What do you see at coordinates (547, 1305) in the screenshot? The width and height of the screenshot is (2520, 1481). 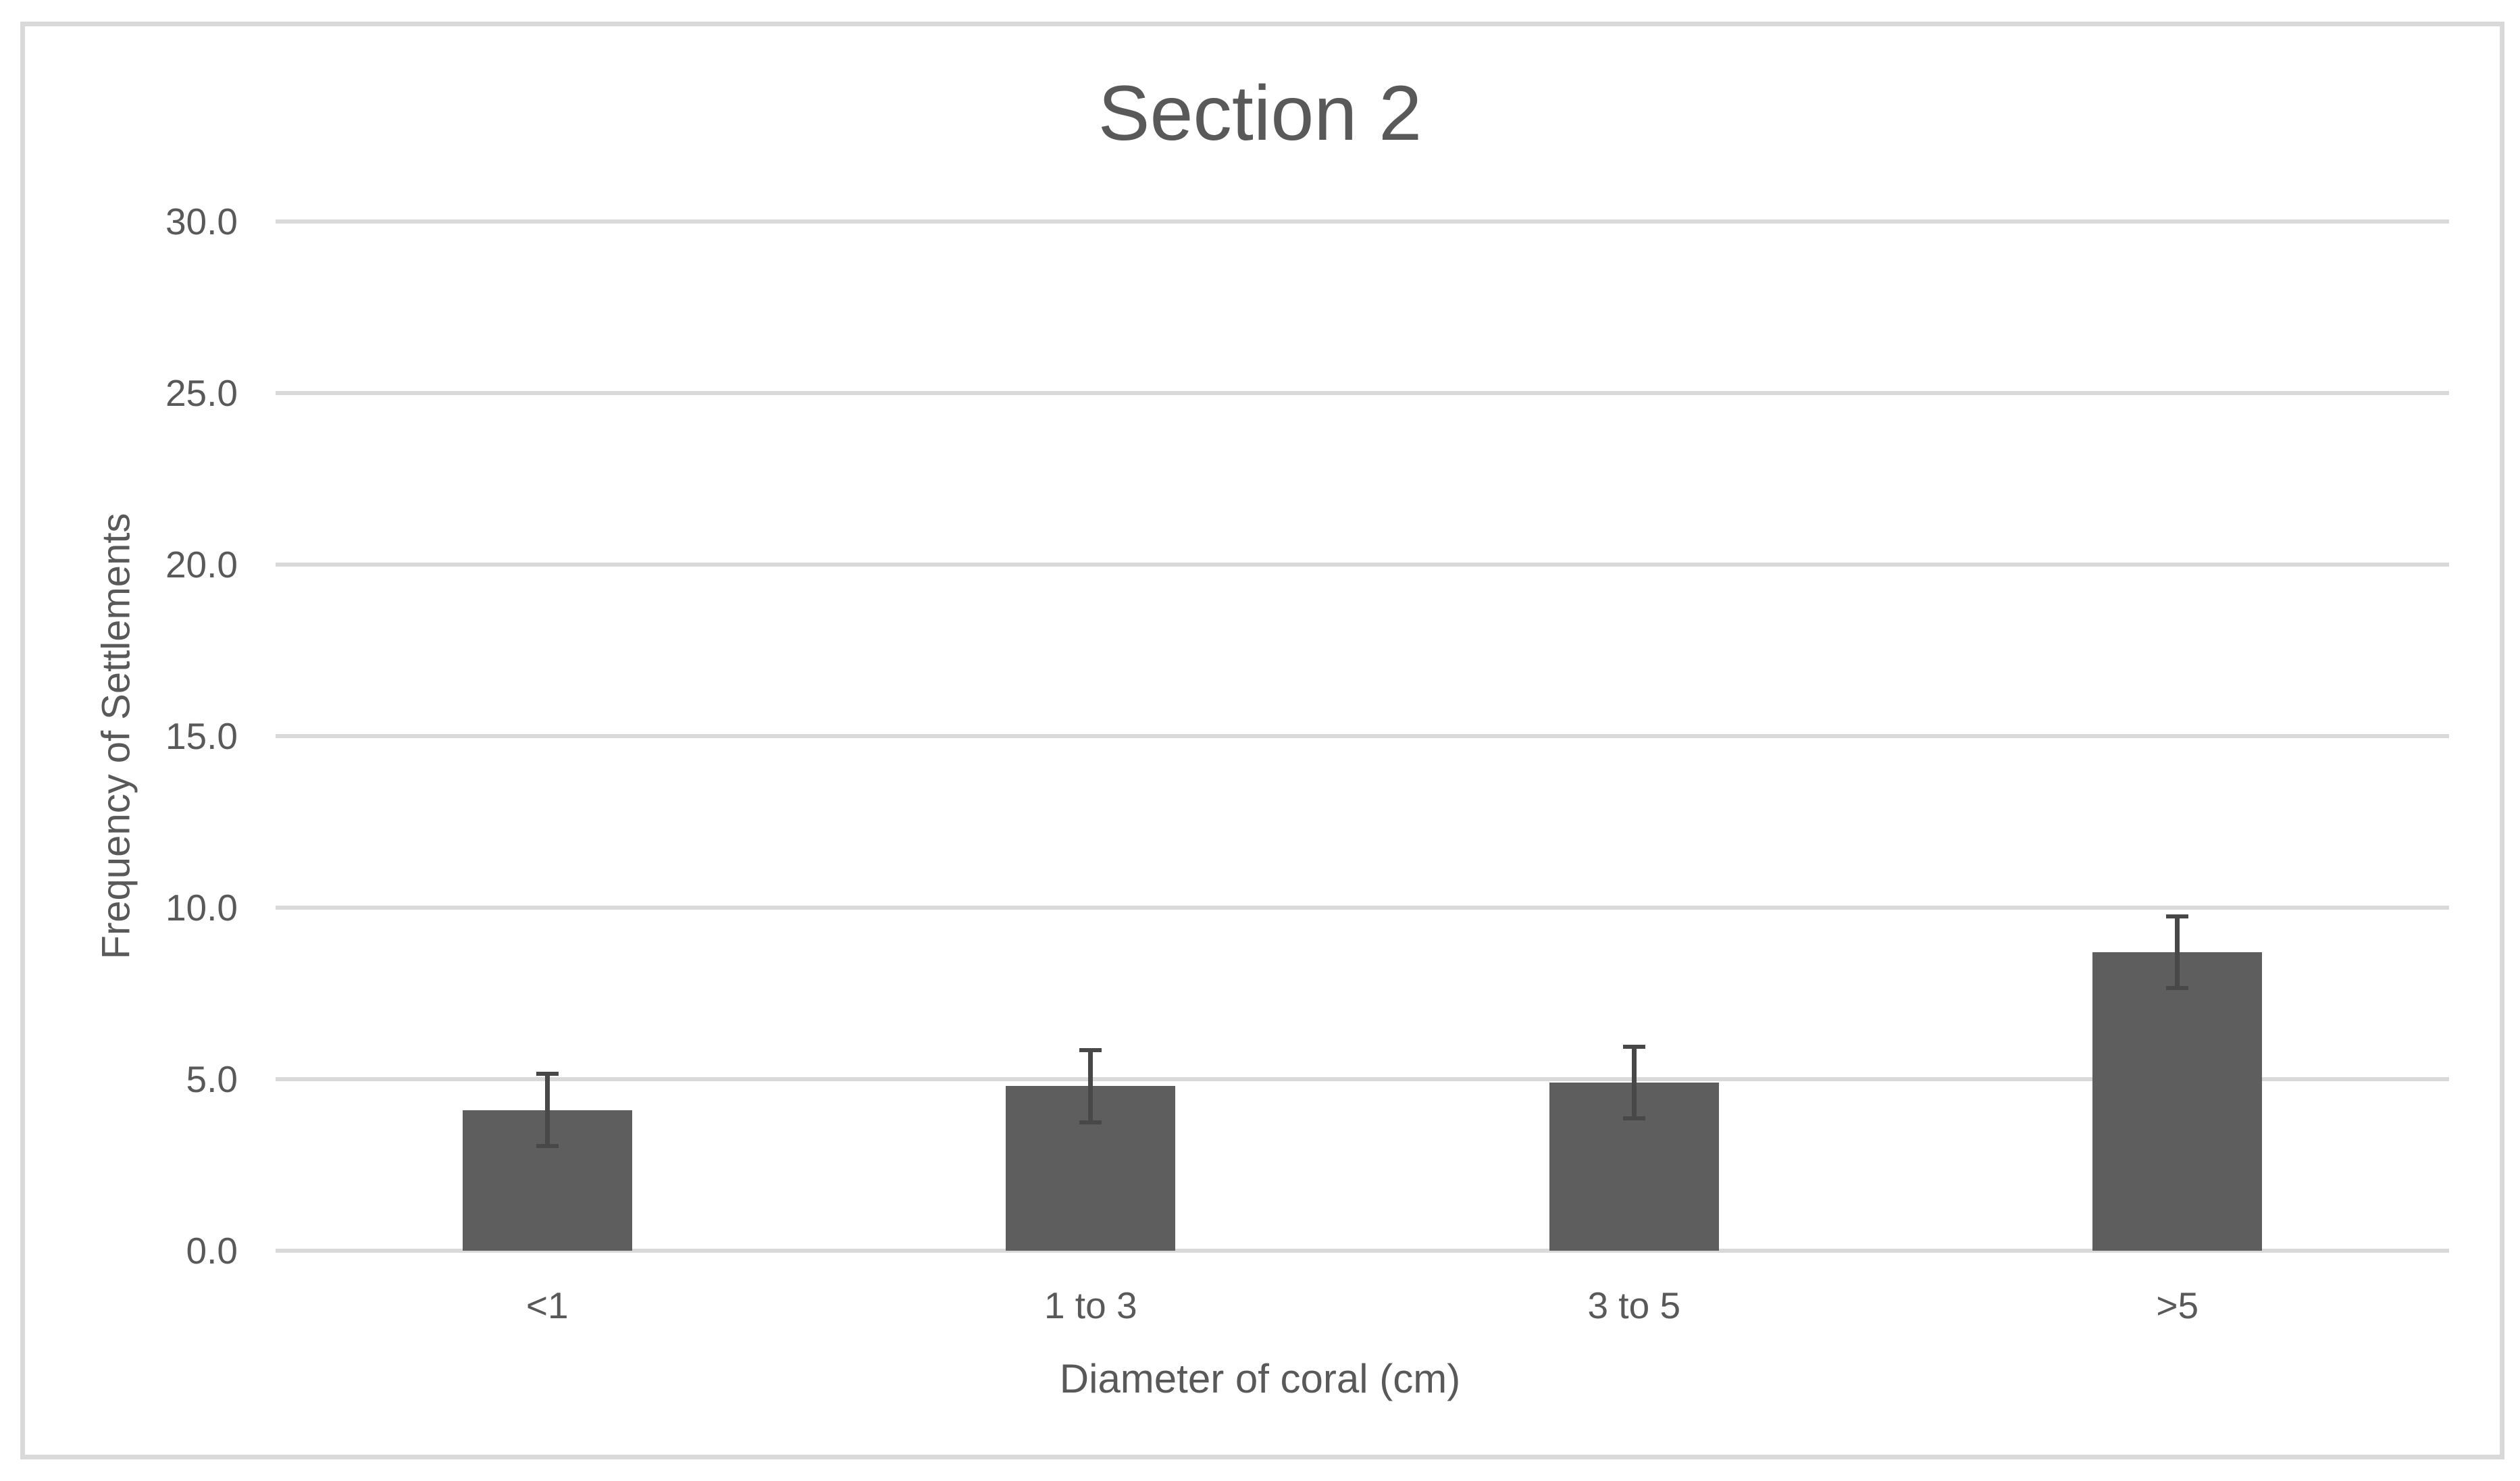 I see `x-axis-tick-label: <1` at bounding box center [547, 1305].